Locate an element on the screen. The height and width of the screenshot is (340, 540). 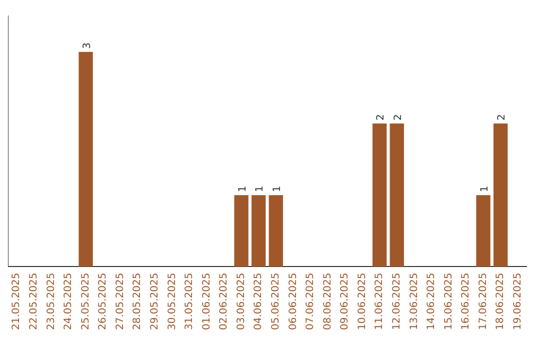
x-tick-label: 11.06.2025 is located at coordinates (380, 301).